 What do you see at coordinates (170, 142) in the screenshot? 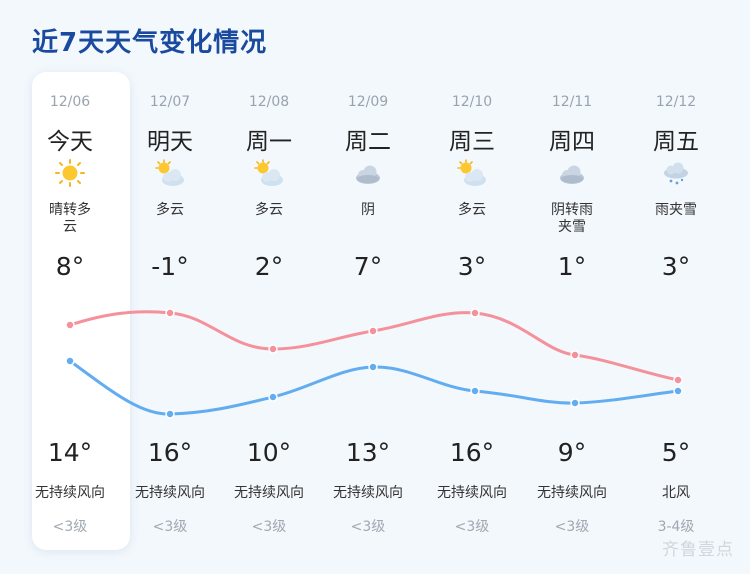
I see `day-name: 明天` at bounding box center [170, 142].